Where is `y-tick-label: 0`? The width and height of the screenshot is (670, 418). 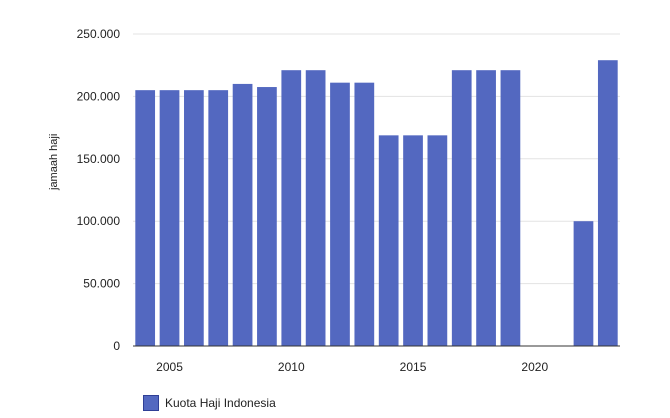
y-tick-label: 0 is located at coordinates (116, 346).